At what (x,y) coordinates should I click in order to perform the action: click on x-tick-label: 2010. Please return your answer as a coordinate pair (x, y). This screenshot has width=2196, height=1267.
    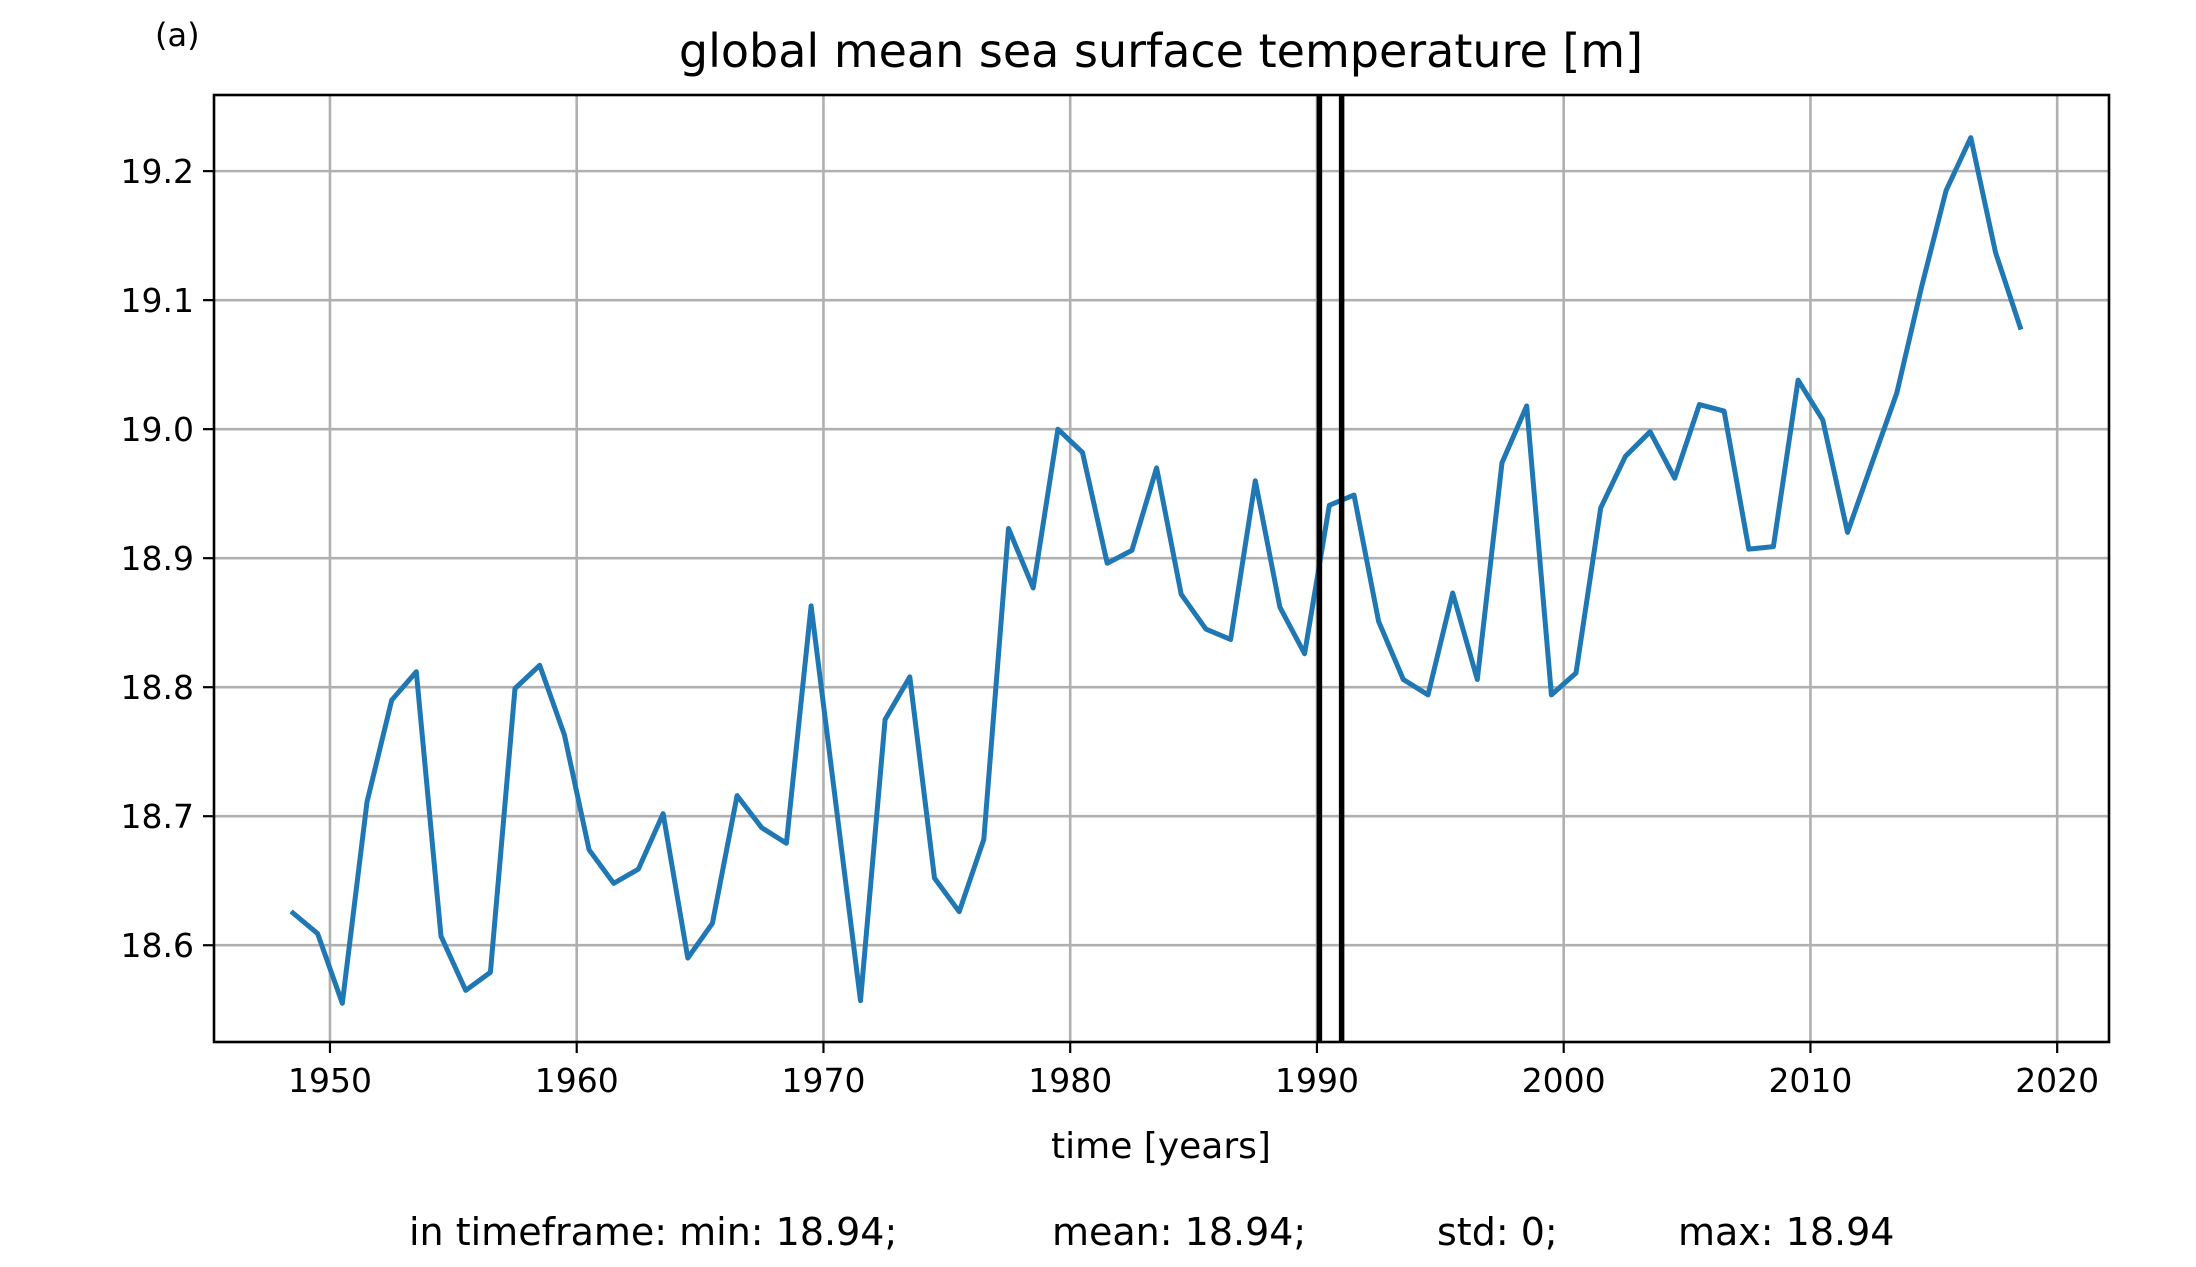
    Looking at the image, I should click on (1810, 1080).